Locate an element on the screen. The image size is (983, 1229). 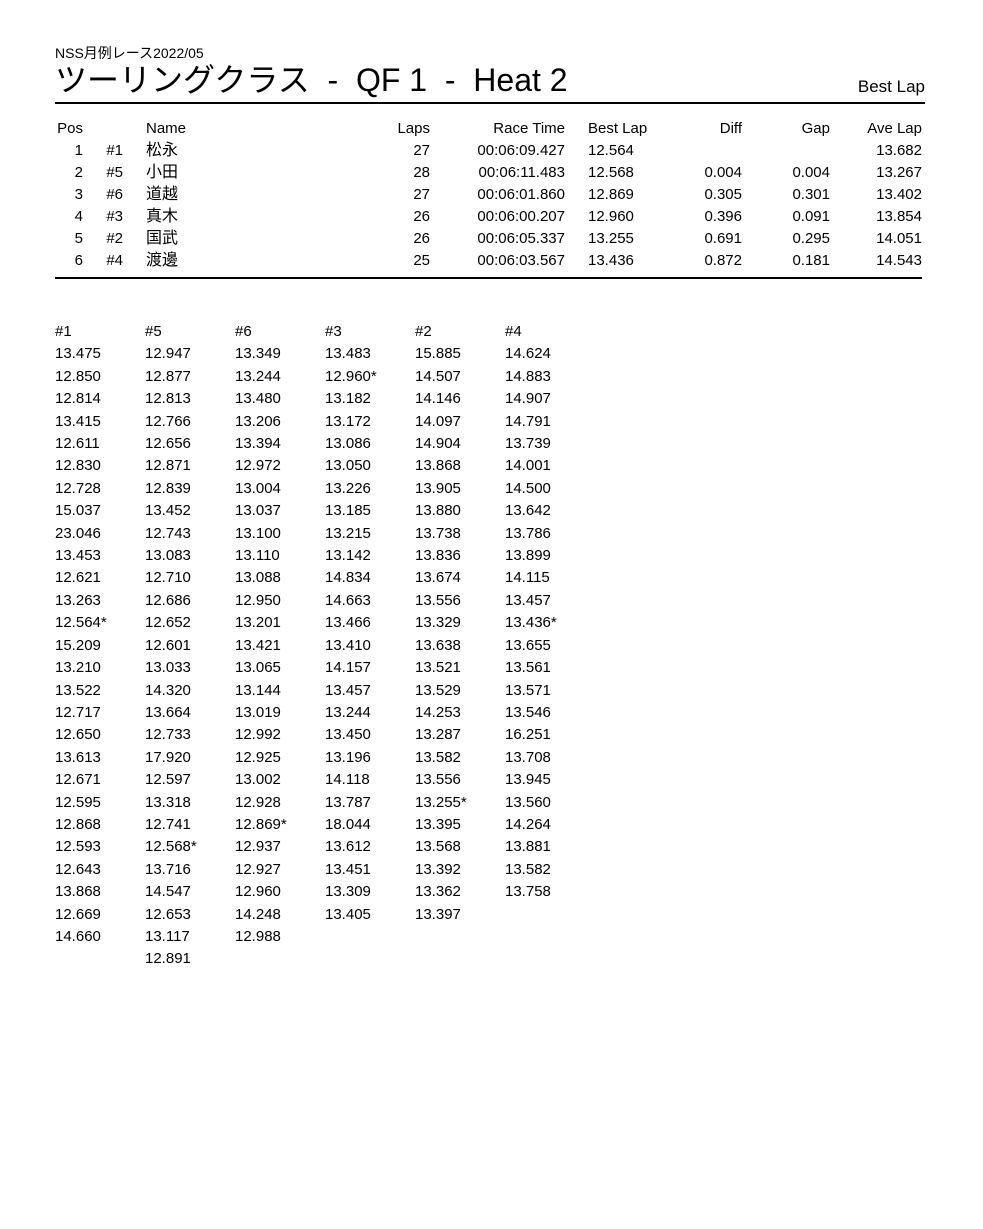
race-time-cell: 00:06:11.483 is located at coordinates (521, 172).